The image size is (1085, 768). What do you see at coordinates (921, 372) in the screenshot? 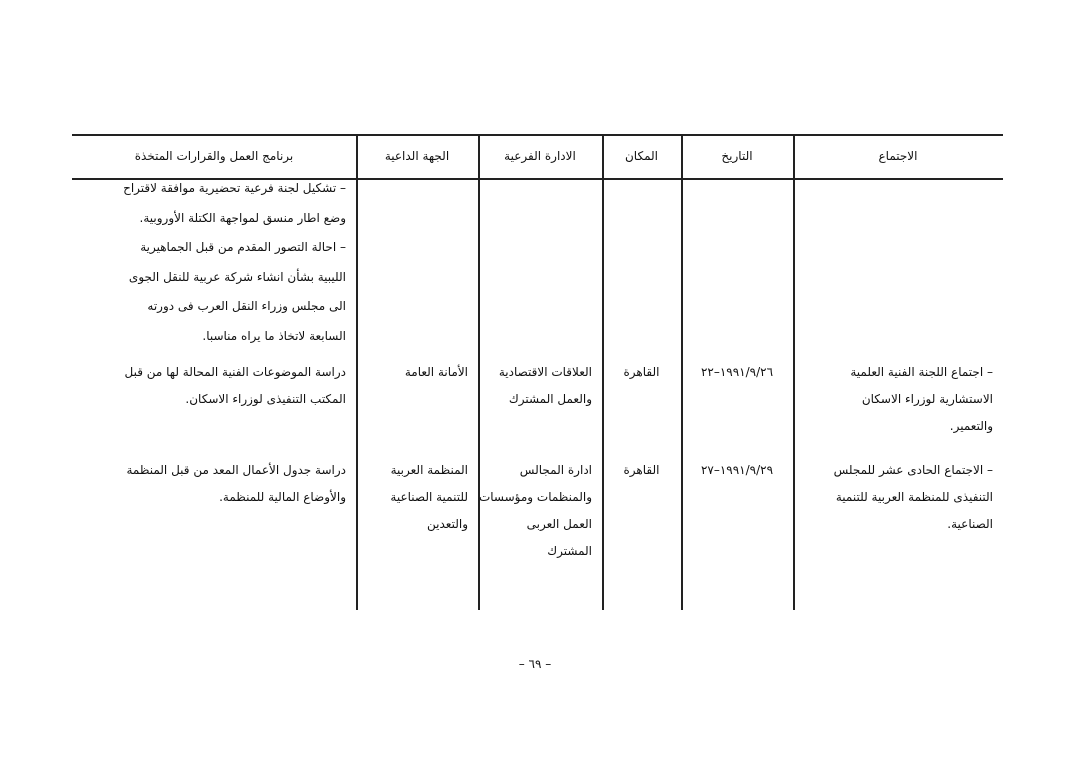
I see `meeting-line: – اجتماع اللجنة الفنية العلمية` at bounding box center [921, 372].